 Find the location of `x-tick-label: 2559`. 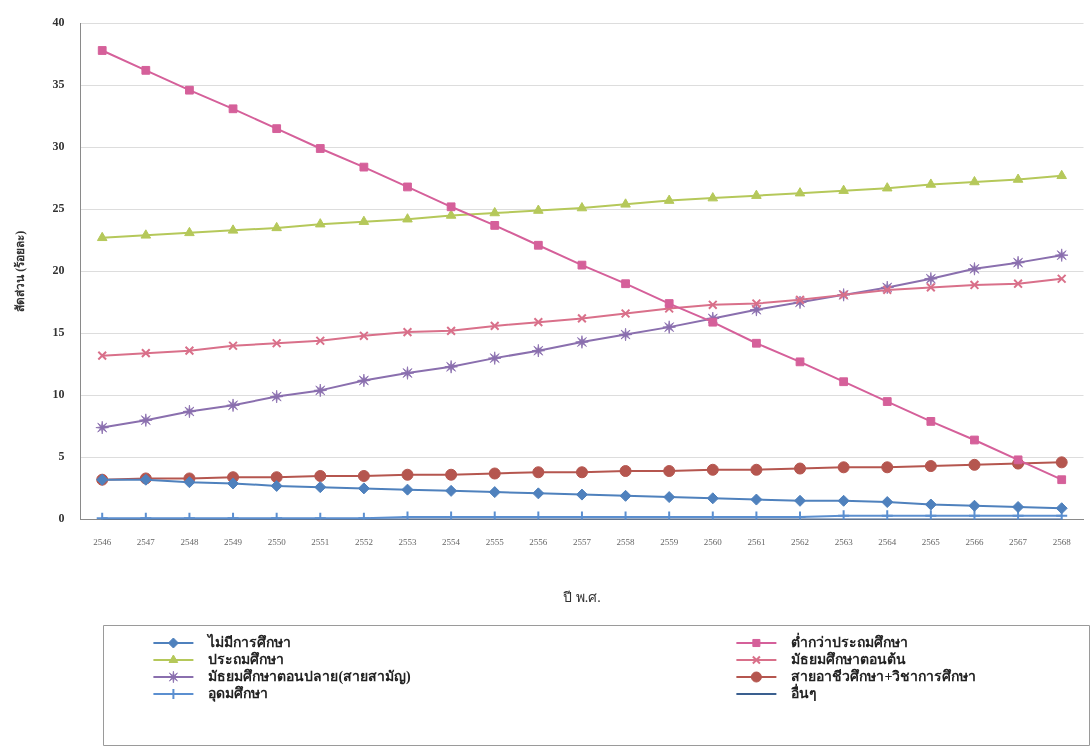

x-tick-label: 2559 is located at coordinates (669, 542).